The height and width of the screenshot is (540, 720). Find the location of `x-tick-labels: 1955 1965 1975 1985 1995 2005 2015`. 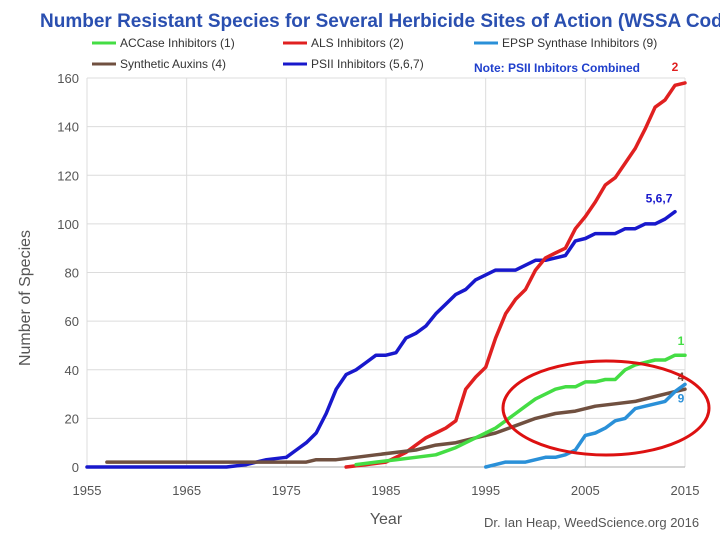

x-tick-labels: 1955 1965 1975 1985 1995 2005 2015 is located at coordinates (386, 490).